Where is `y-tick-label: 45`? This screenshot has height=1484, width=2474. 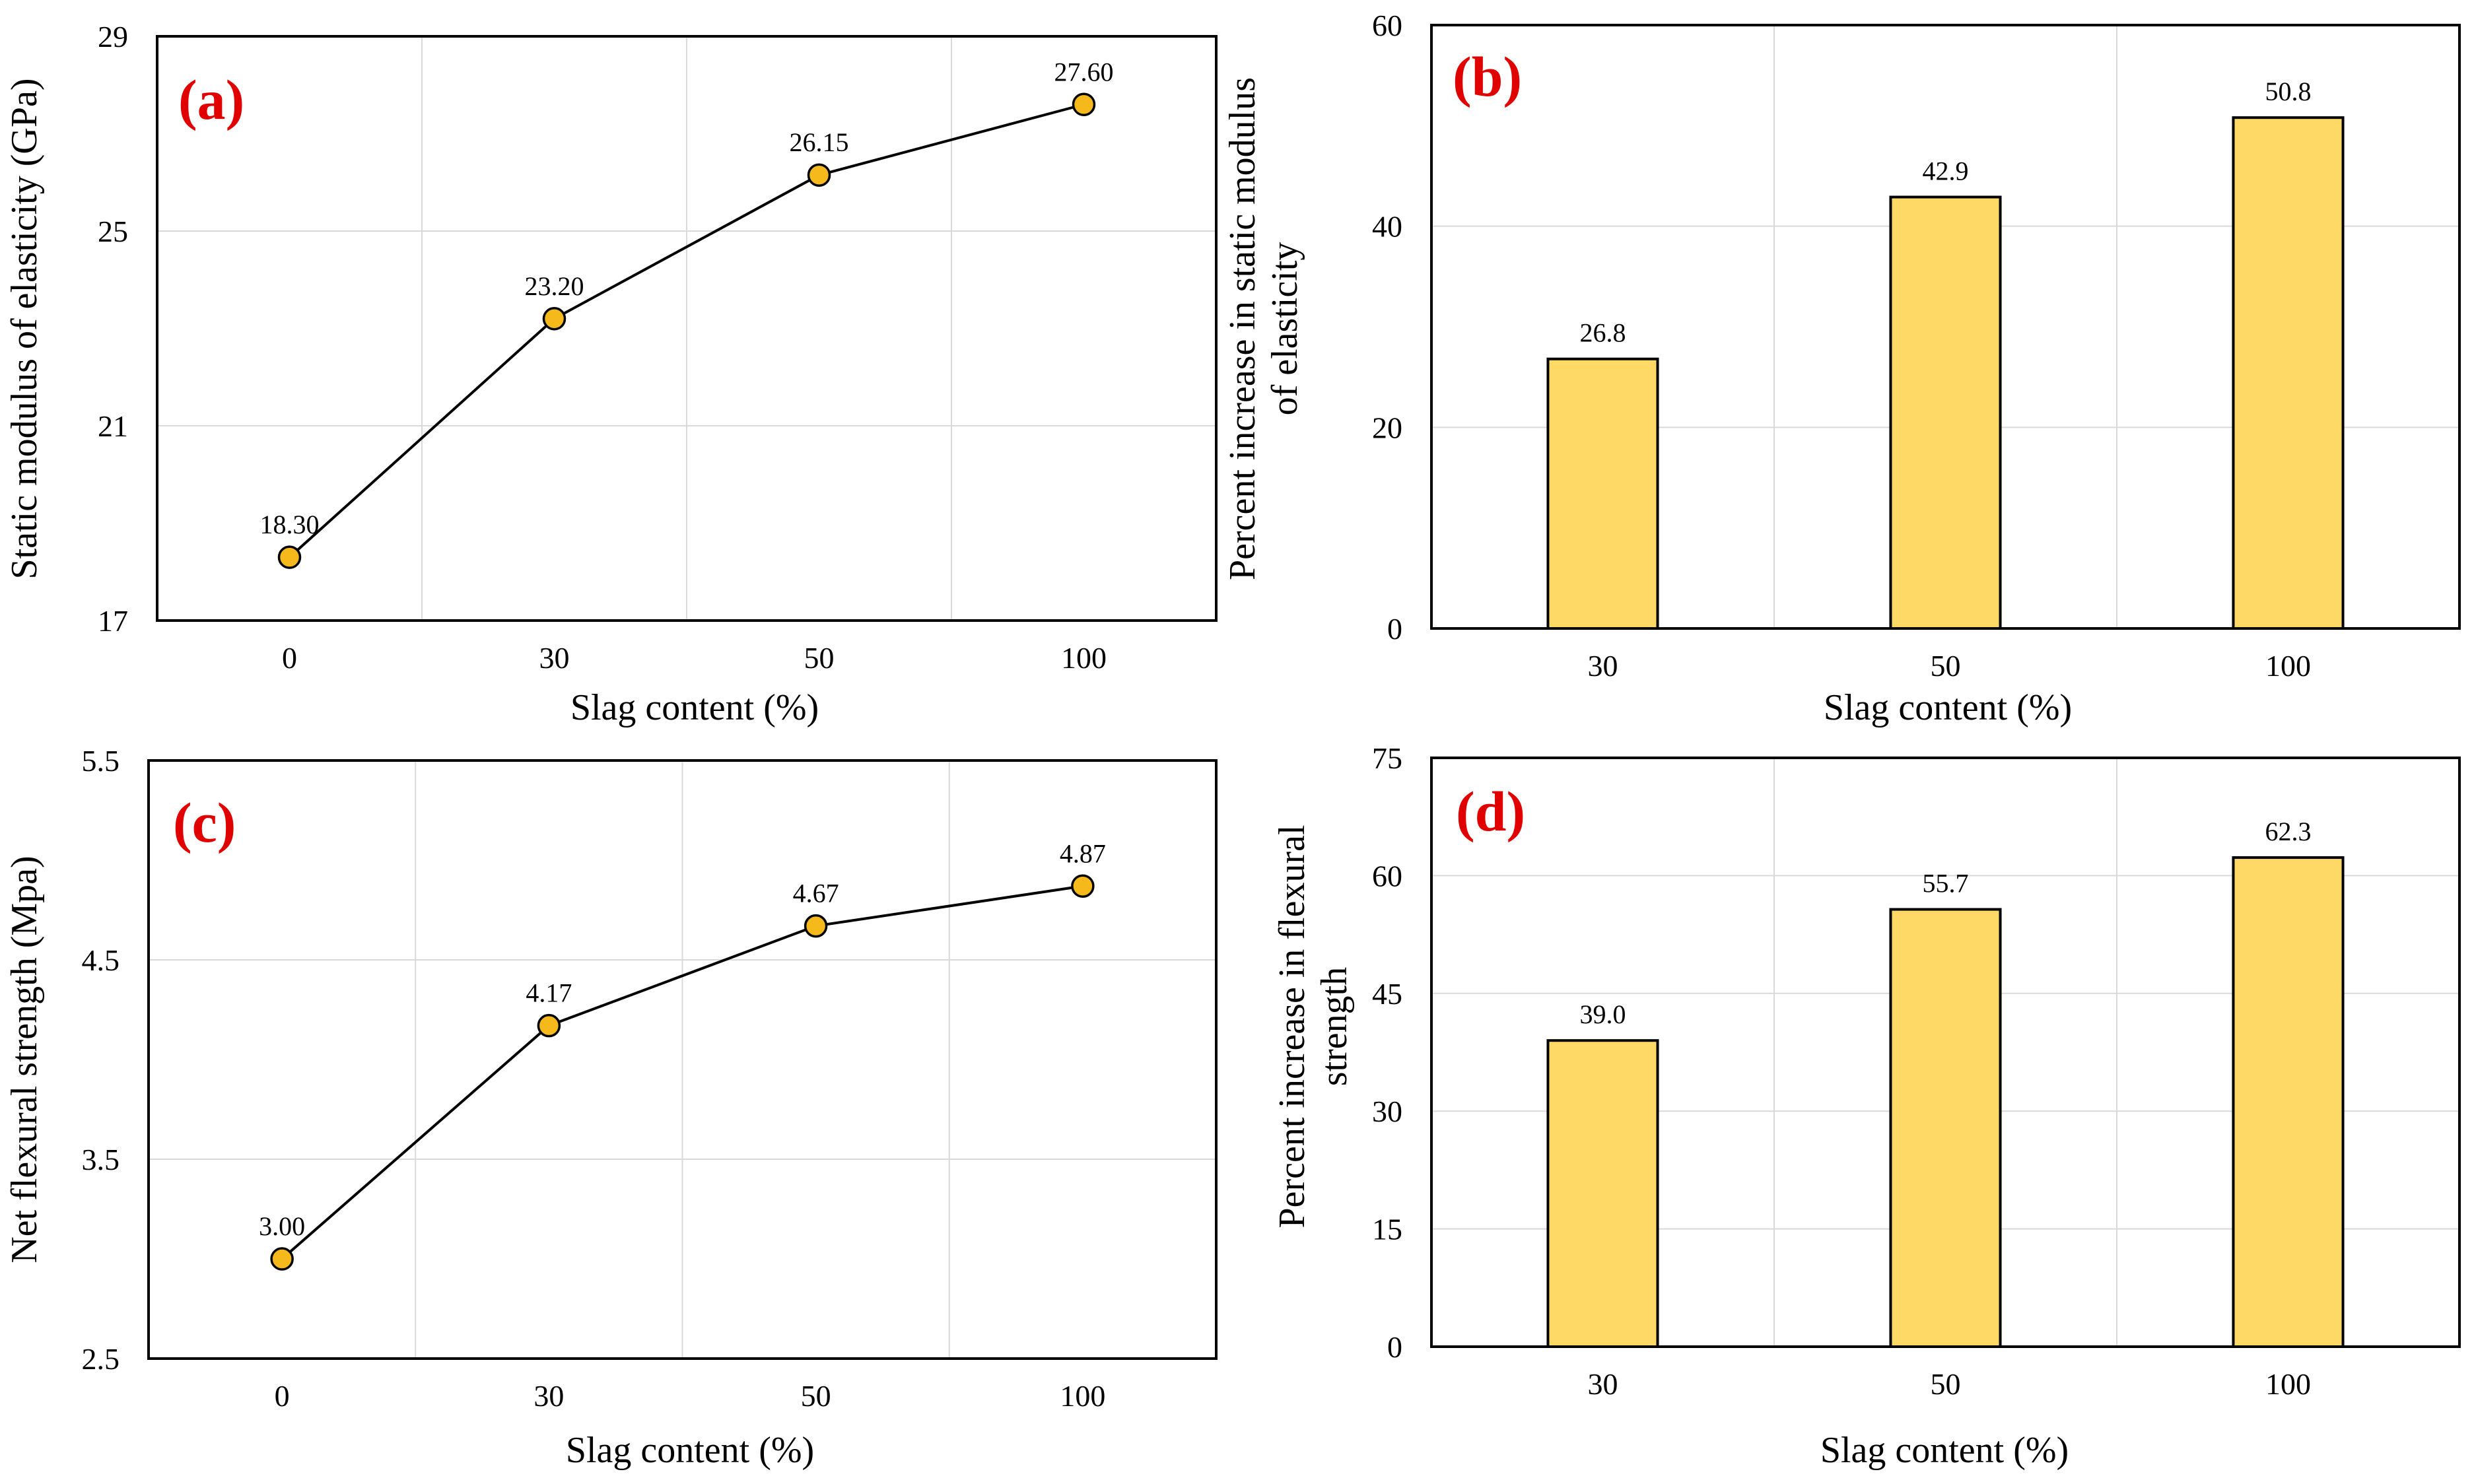 y-tick-label: 45 is located at coordinates (1387, 994).